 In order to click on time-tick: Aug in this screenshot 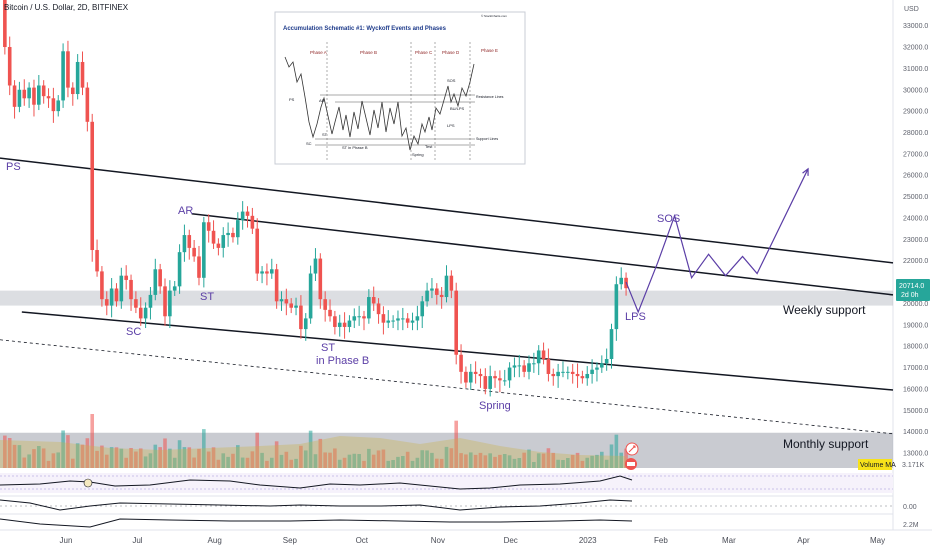, I will do `click(215, 540)`.